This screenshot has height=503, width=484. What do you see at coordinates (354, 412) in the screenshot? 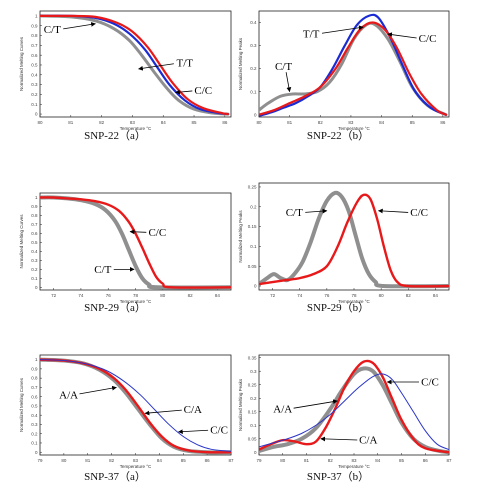
I see `series-line-thin_blue` at bounding box center [354, 412].